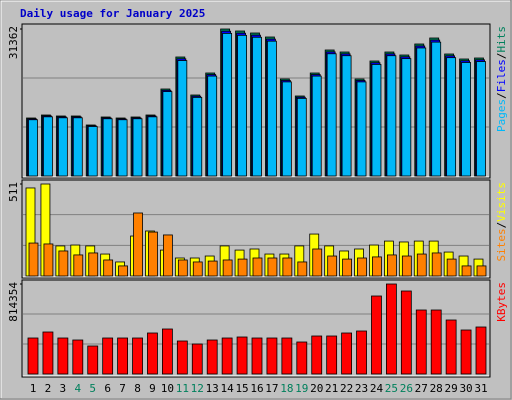  What do you see at coordinates (112, 13) in the screenshot?
I see `chart-title: Daily usage for January 2025` at bounding box center [112, 13].